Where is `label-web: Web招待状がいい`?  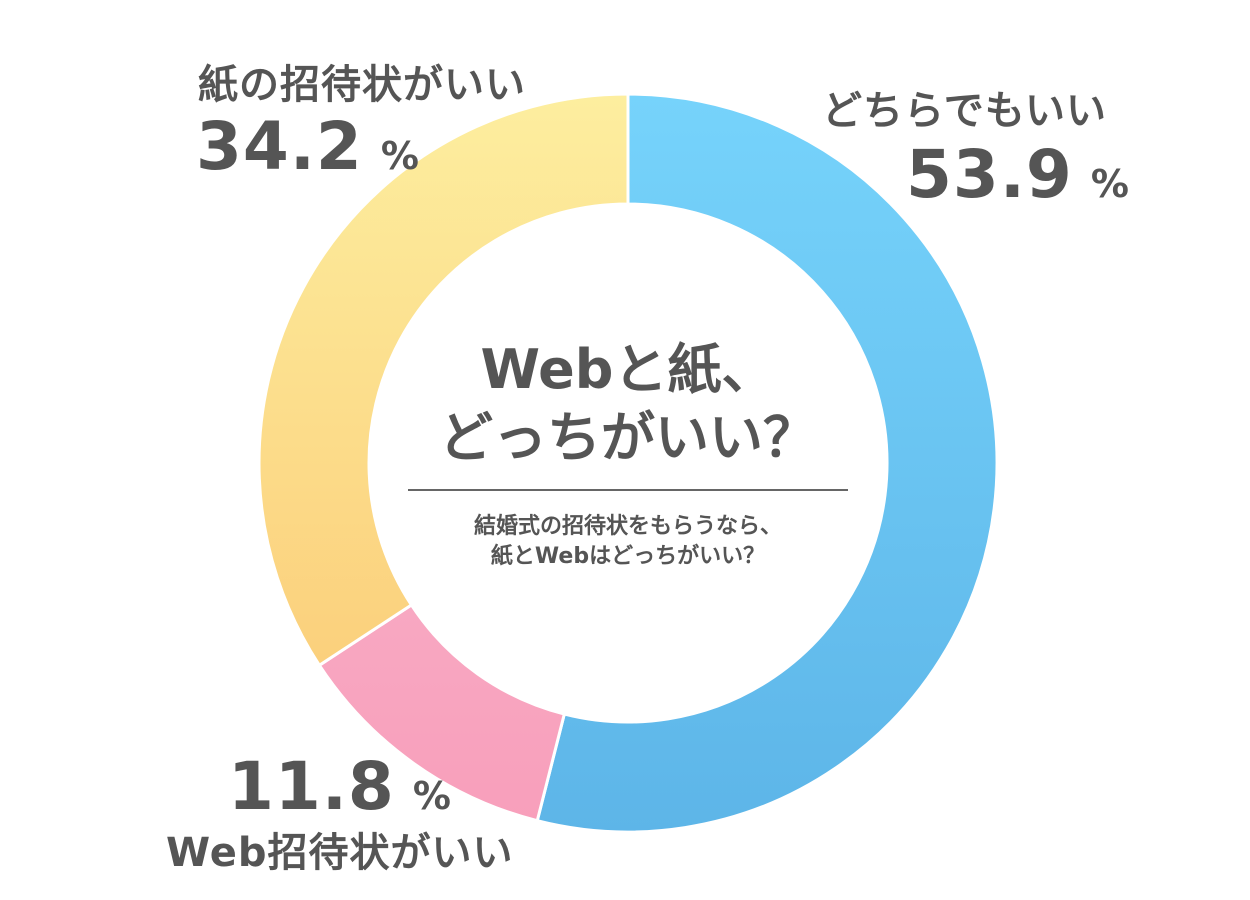 label-web: Web招待状がいい is located at coordinates (339, 849).